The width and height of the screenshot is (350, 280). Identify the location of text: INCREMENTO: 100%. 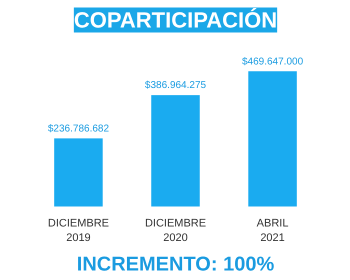
(175, 265).